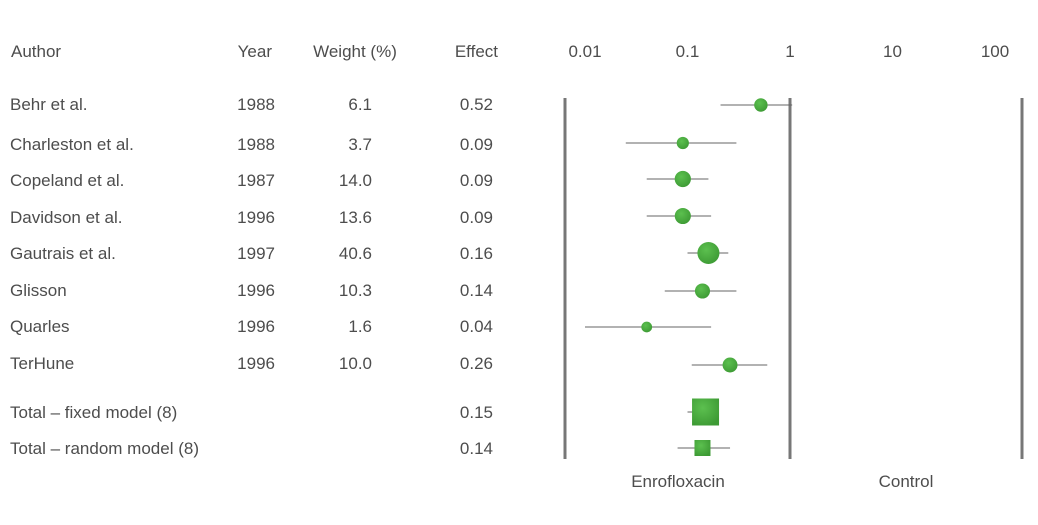  What do you see at coordinates (66, 217) in the screenshot?
I see `study-author: Davidson et al.` at bounding box center [66, 217].